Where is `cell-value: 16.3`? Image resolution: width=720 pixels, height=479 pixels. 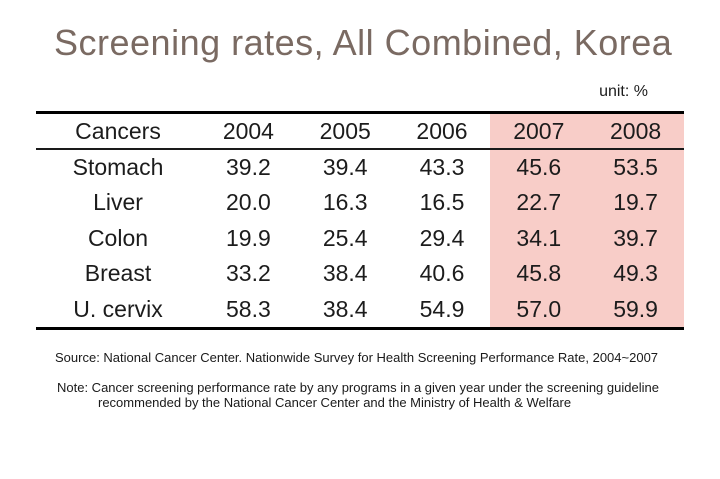 cell-value: 16.3 is located at coordinates (345, 202).